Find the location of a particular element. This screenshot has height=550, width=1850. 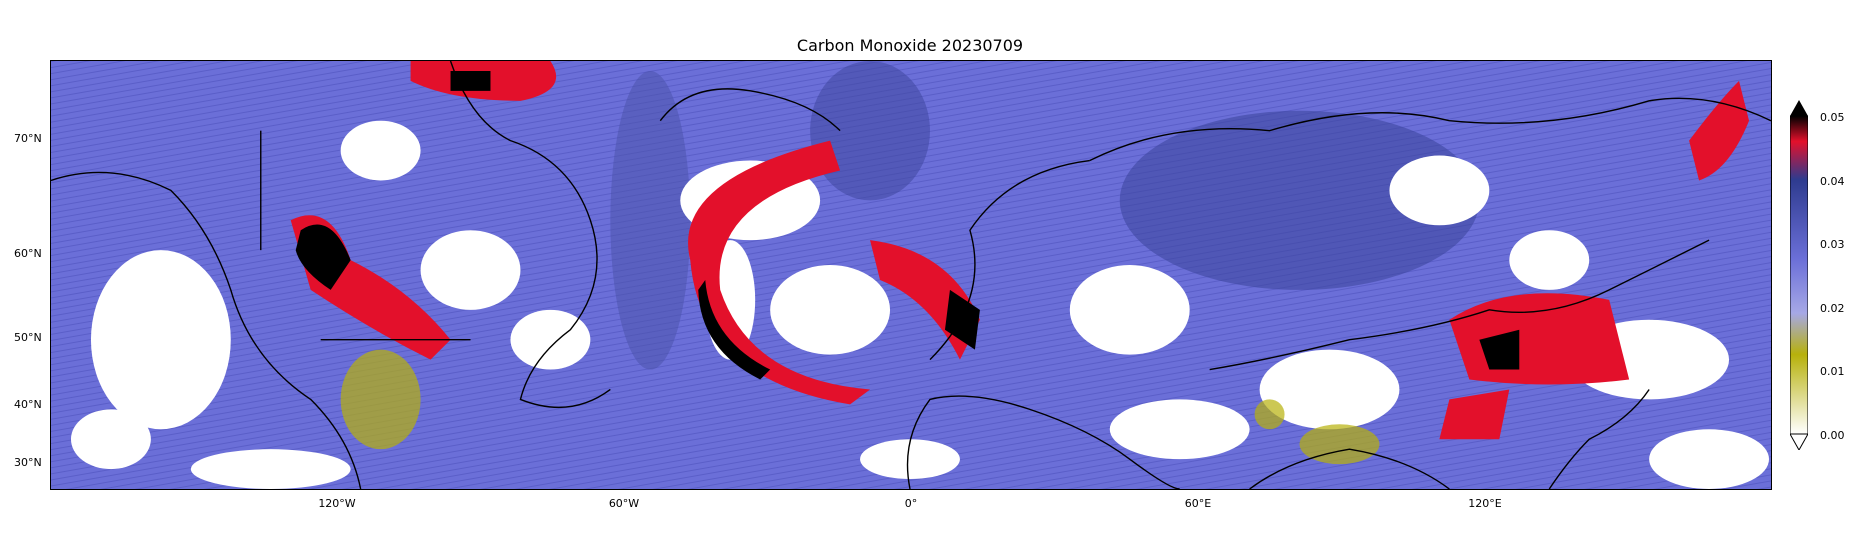

lat-tick-label: 40°N is located at coordinates (28, 404).